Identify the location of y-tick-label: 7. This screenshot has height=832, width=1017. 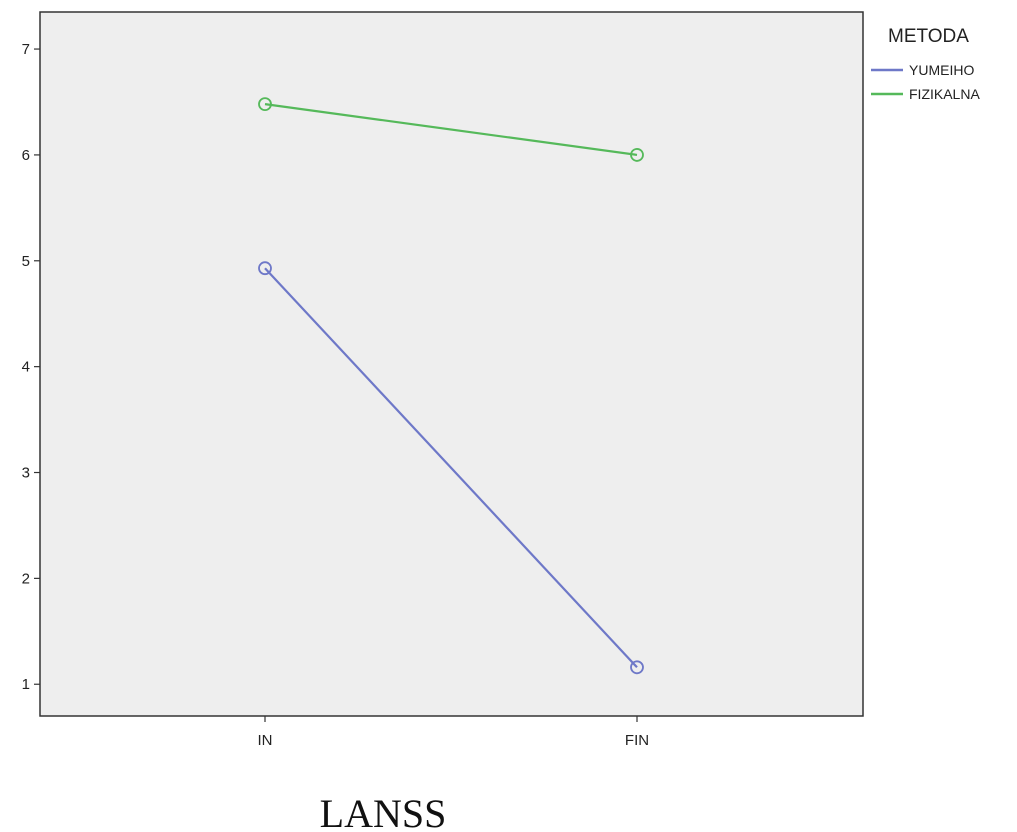
(26, 49).